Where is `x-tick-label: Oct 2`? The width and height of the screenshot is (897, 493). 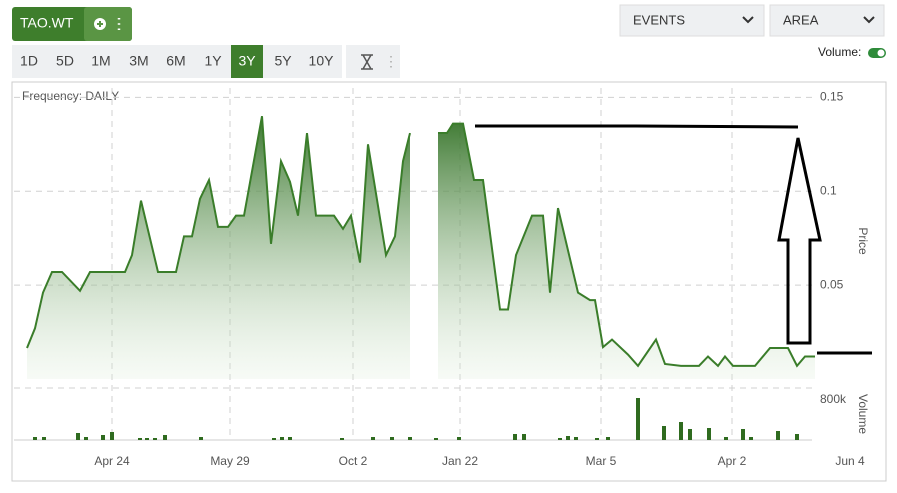
x-tick-label: Oct 2 is located at coordinates (353, 461).